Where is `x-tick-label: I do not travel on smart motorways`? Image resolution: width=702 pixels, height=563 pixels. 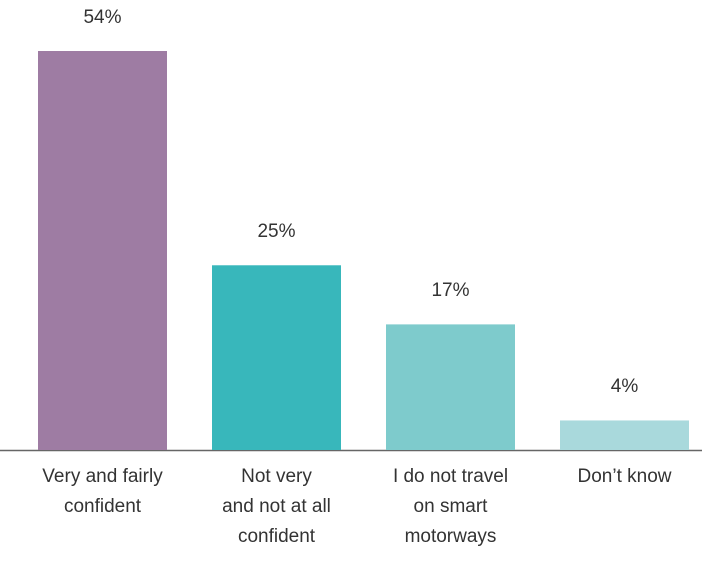
x-tick-label: I do not travel on smart motorways is located at coordinates (450, 506).